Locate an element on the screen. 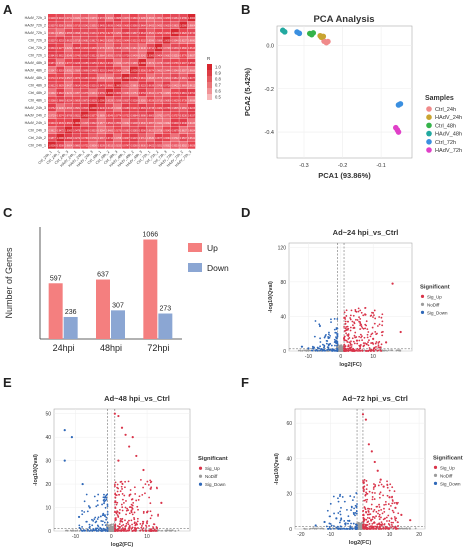 The height and width of the screenshot is (552, 474). bar-category-label: 48hpi is located at coordinates (111, 348).